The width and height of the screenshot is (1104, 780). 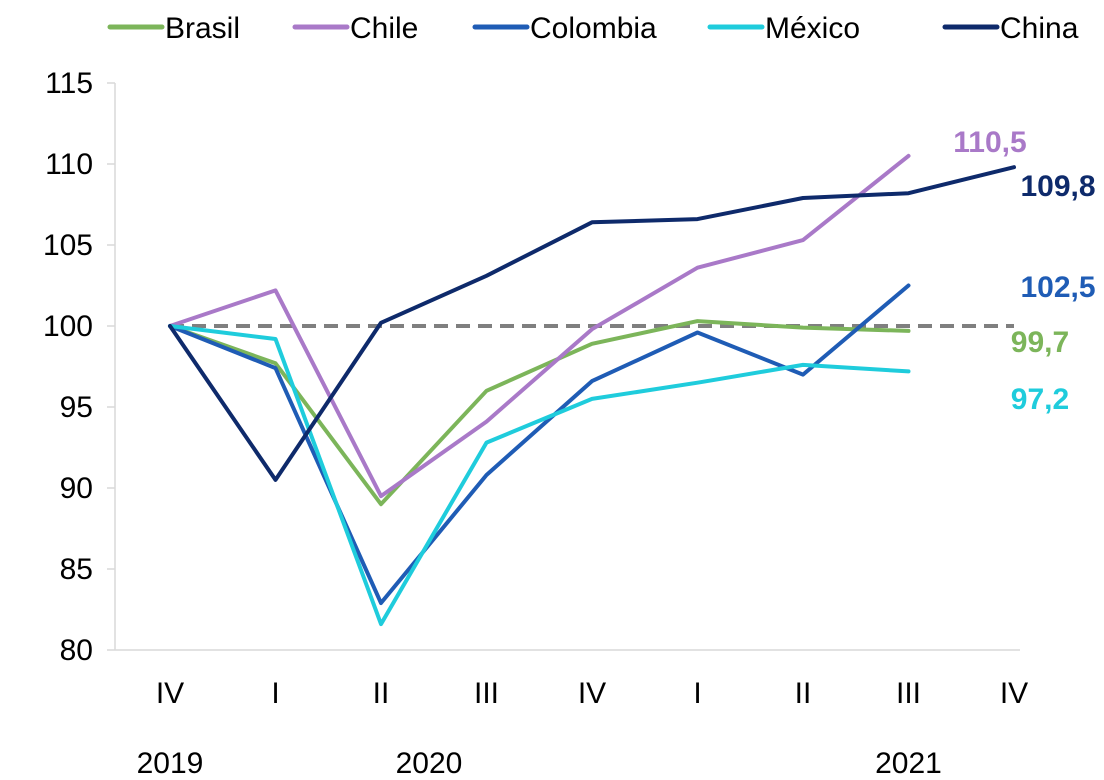 What do you see at coordinates (1040, 342) in the screenshot?
I see `end-label-brasil: 99,7` at bounding box center [1040, 342].